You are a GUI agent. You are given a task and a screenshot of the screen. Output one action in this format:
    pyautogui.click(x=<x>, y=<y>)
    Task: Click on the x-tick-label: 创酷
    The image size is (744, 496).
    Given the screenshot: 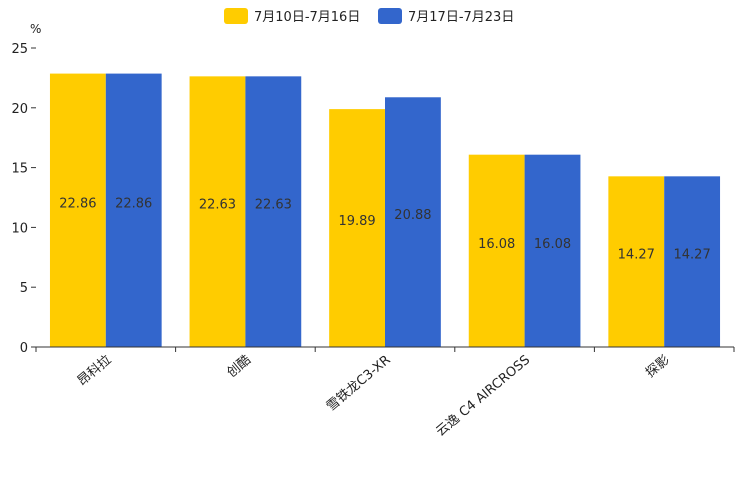 What is the action you would take?
    pyautogui.click(x=239, y=367)
    